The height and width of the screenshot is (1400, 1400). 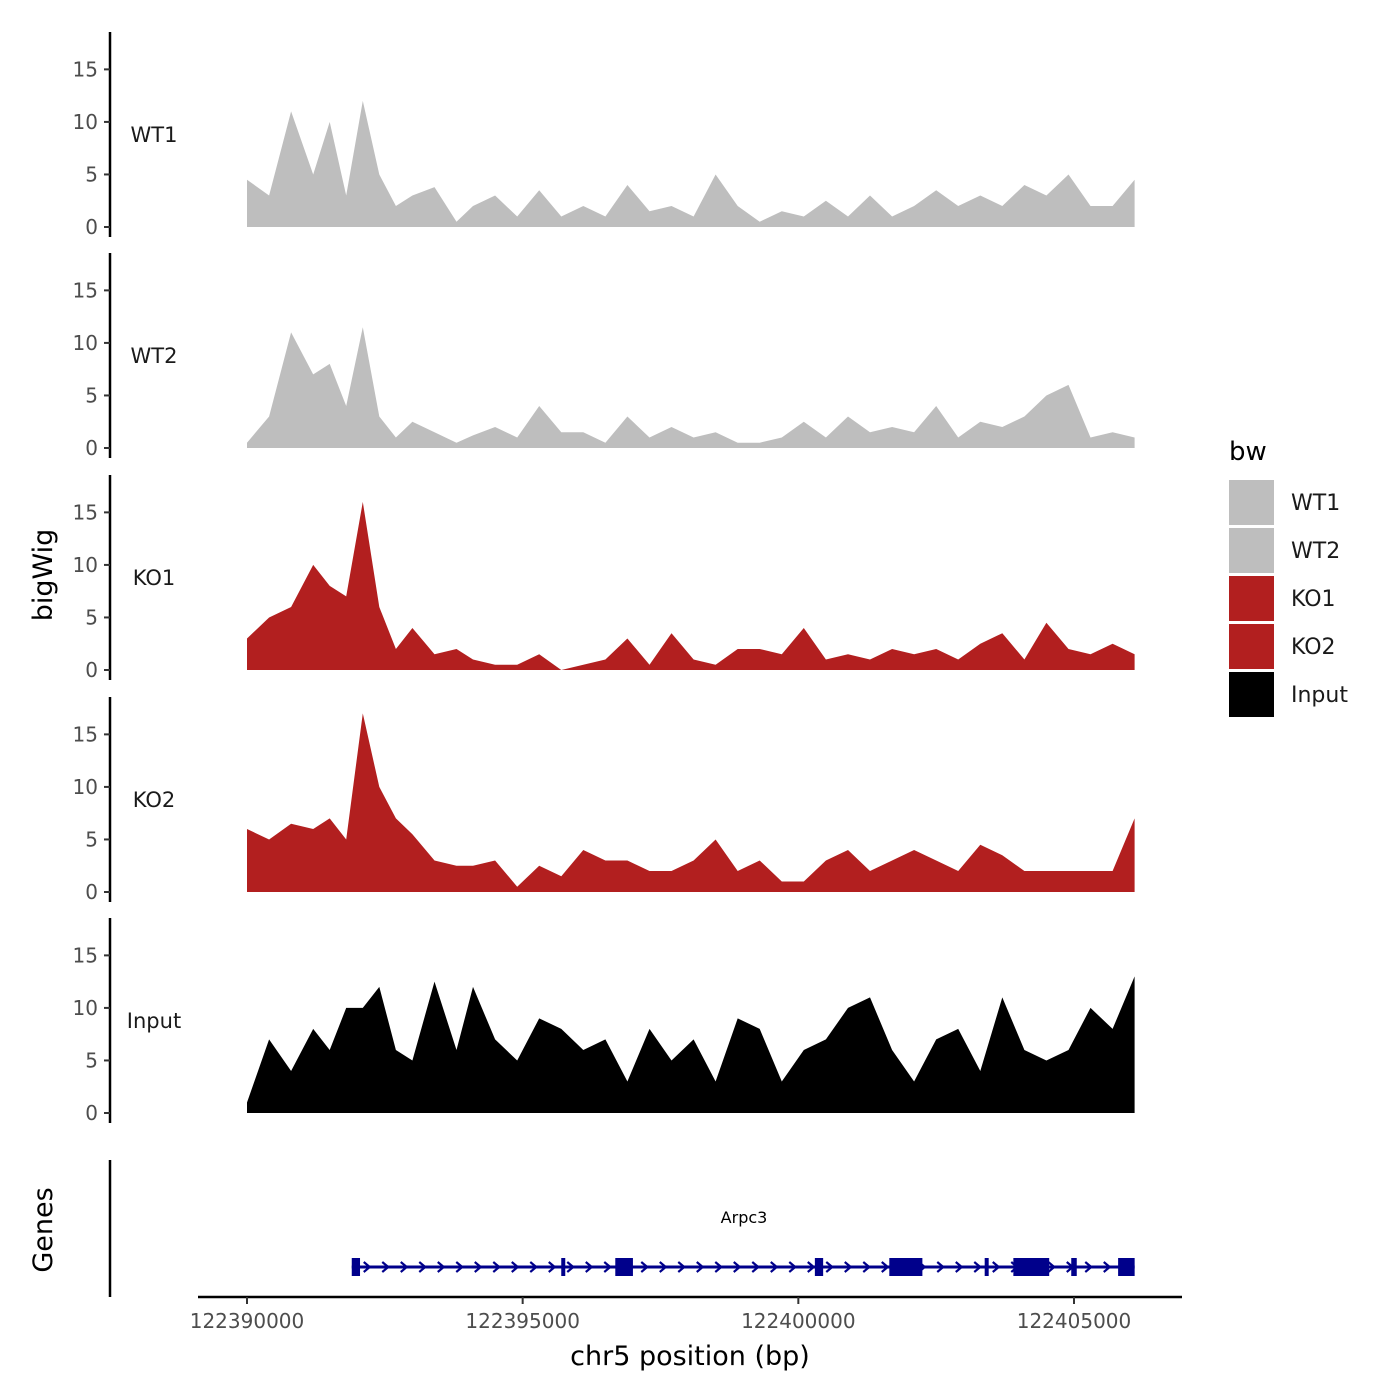 What do you see at coordinates (1315, 551) in the screenshot?
I see `legend-label-wt2: WT2` at bounding box center [1315, 551].